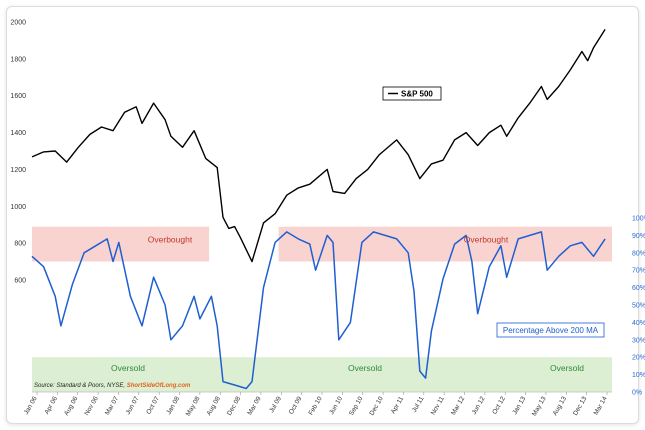  I want to click on source-link: ShortSideOfLong.com, so click(159, 386).